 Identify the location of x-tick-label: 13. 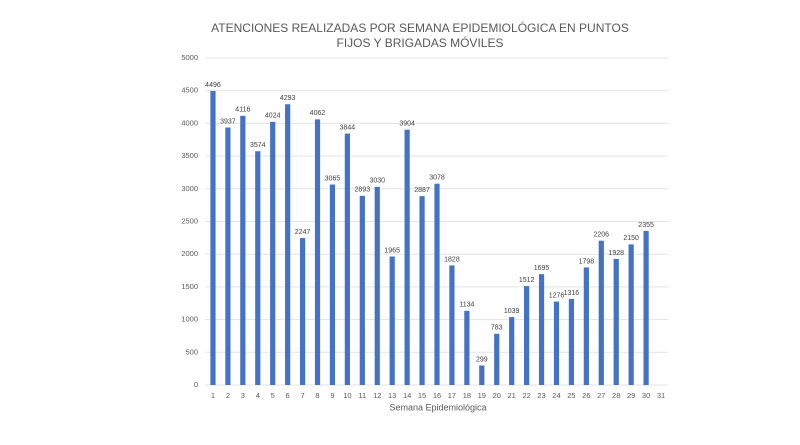
(392, 395).